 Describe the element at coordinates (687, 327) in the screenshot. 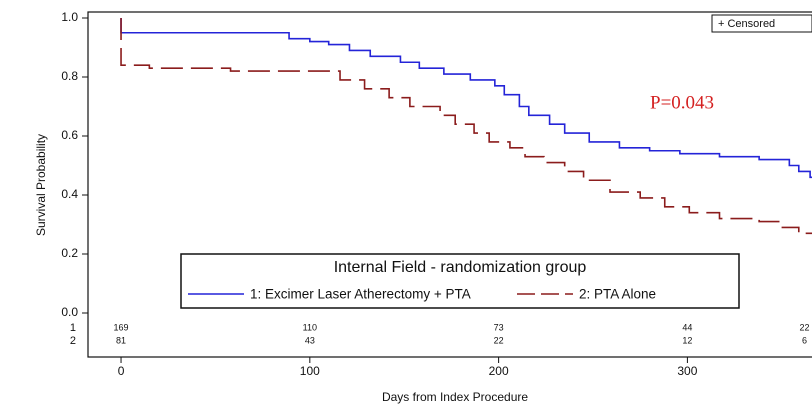

I see `at-risk-count: 44` at that location.